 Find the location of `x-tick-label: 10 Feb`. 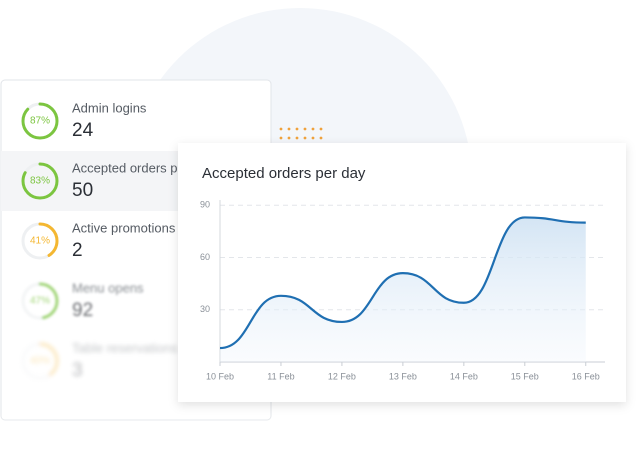

x-tick-label: 10 Feb is located at coordinates (220, 376).